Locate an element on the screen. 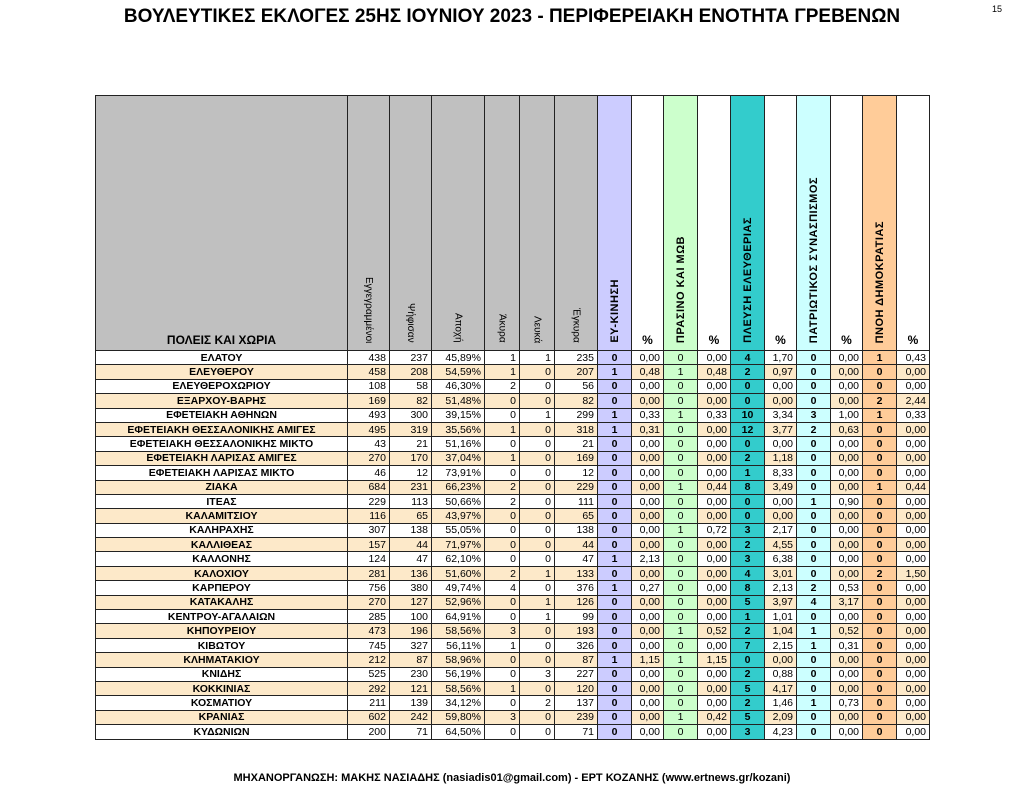 The image size is (1024, 791). cell-plefsi-pct: 1,70 is located at coordinates (780, 357).